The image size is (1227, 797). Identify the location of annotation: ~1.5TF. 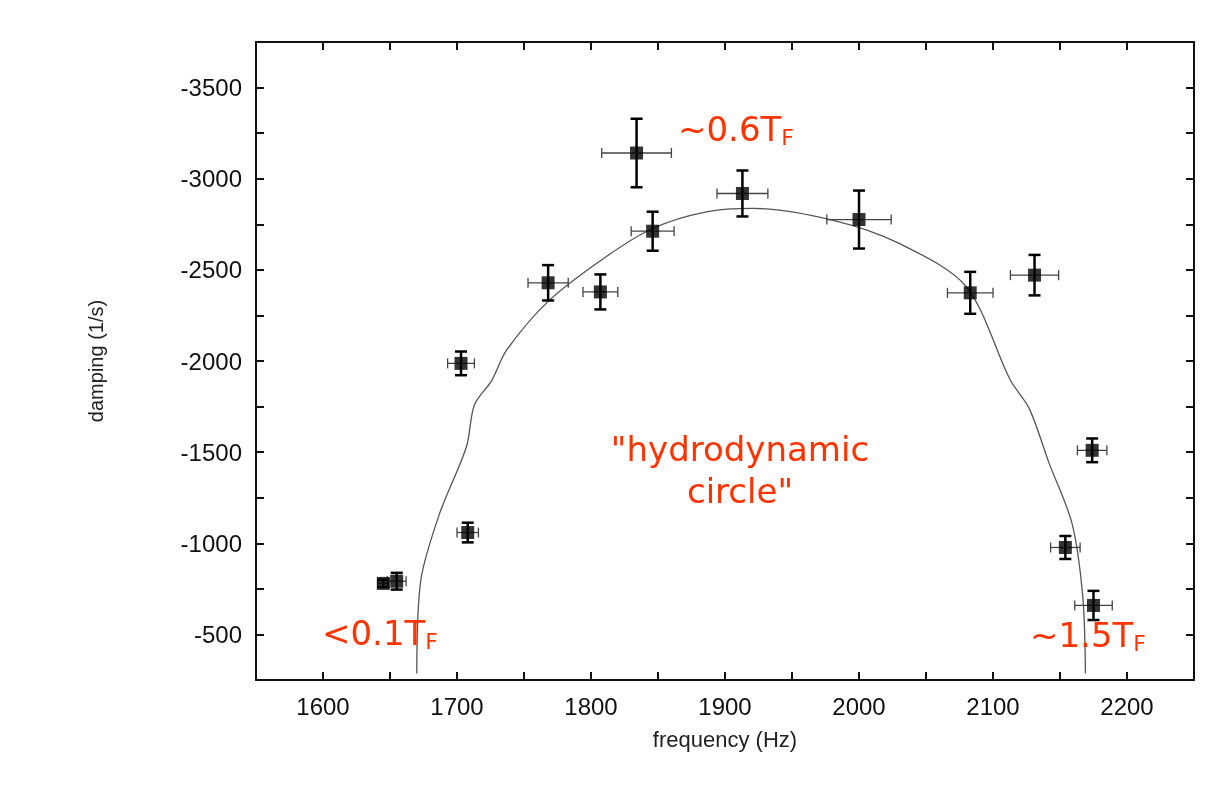
(1088, 635).